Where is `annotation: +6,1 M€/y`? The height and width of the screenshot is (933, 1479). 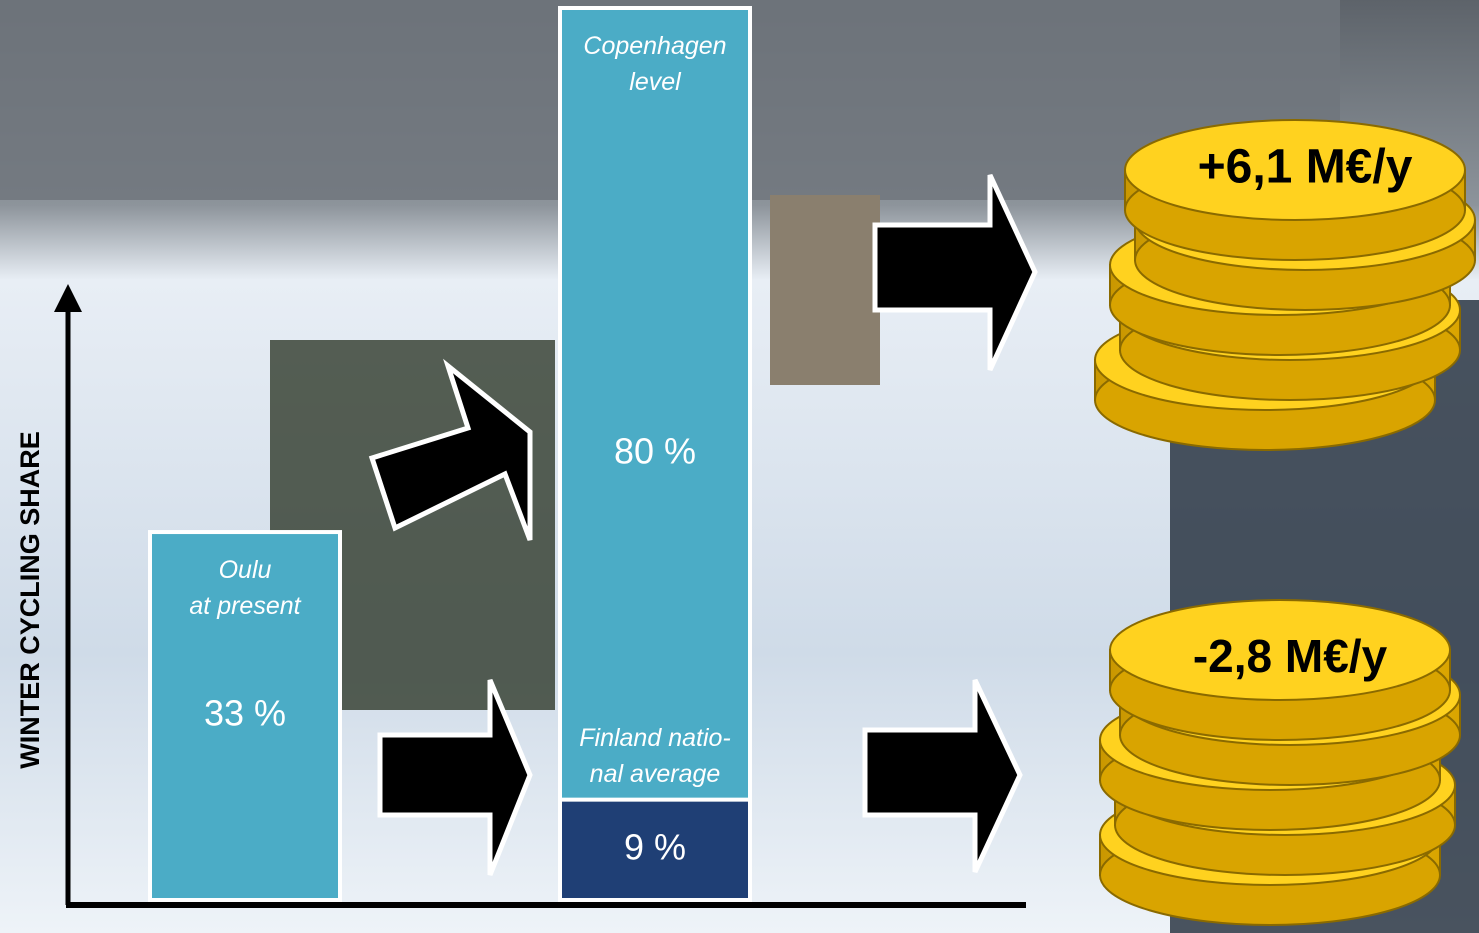
annotation: +6,1 M€/y is located at coordinates (1305, 167).